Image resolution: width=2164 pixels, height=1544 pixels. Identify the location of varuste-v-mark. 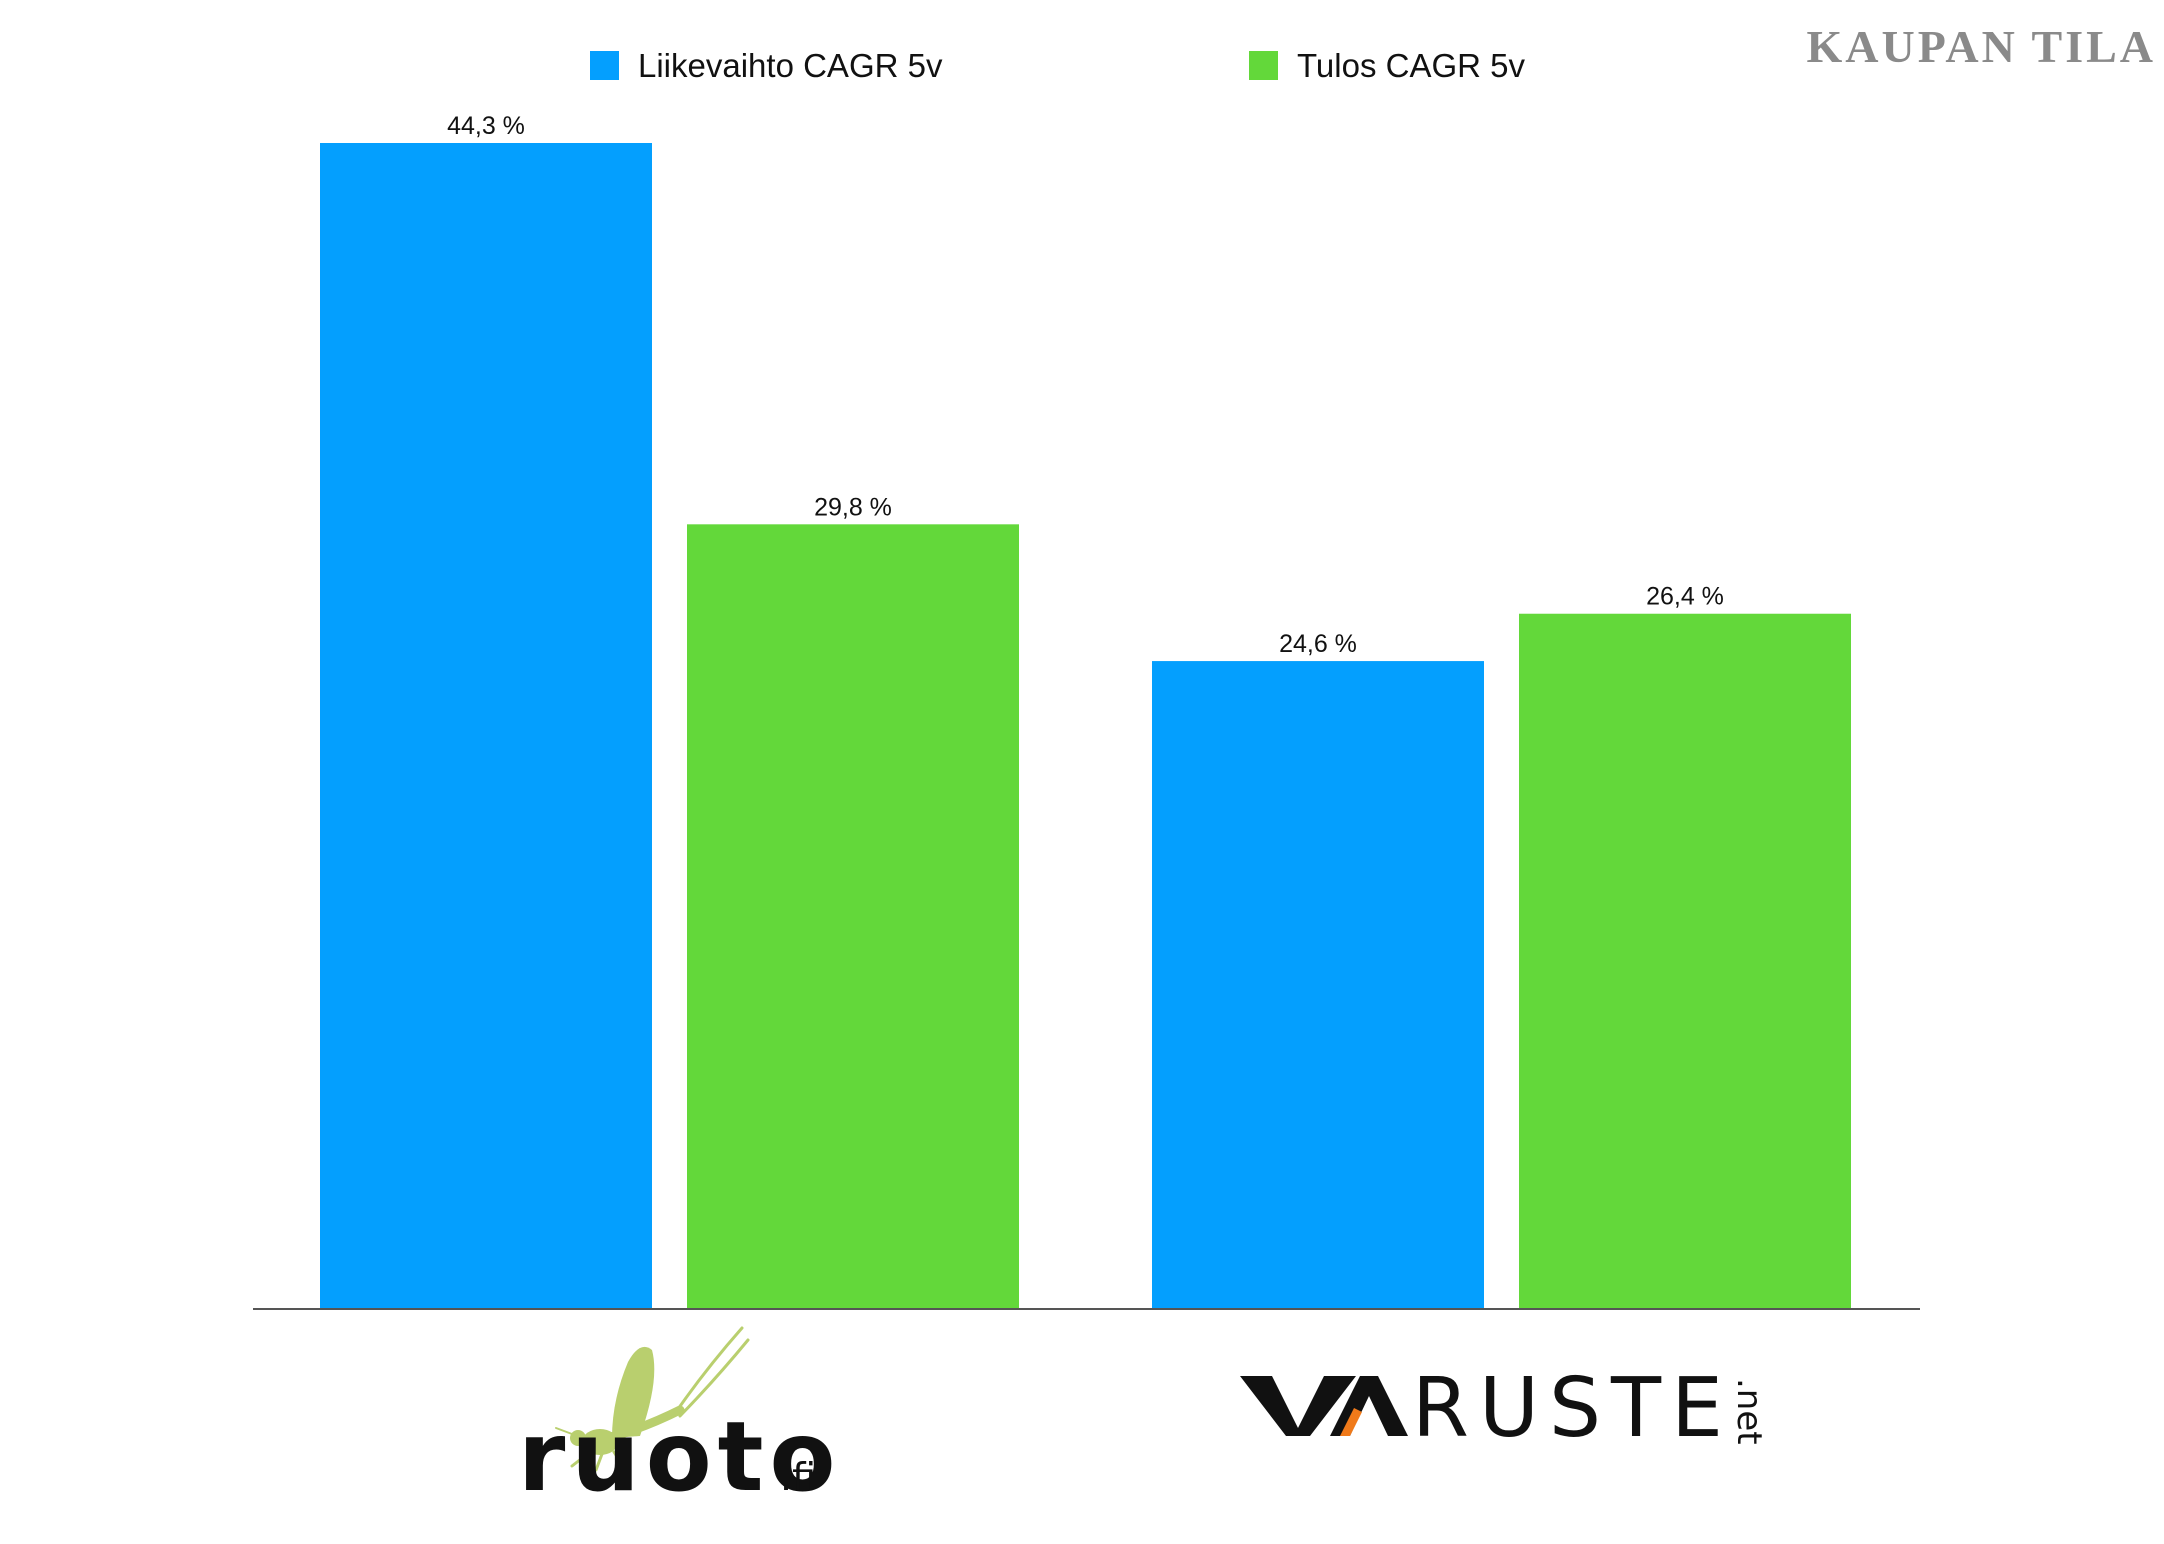
(1298, 1406).